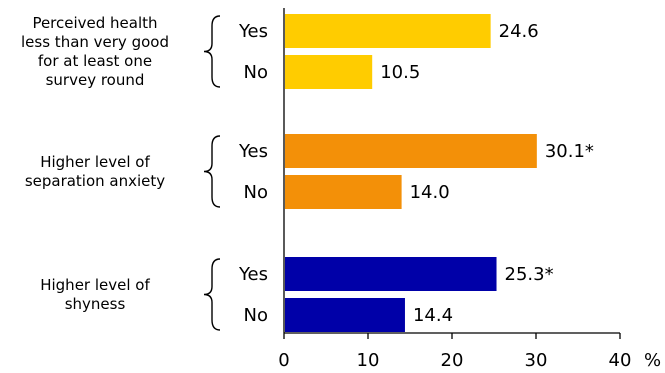 Image resolution: width=665 pixels, height=373 pixels. What do you see at coordinates (95, 42) in the screenshot?
I see `group-label-line: less than very good` at bounding box center [95, 42].